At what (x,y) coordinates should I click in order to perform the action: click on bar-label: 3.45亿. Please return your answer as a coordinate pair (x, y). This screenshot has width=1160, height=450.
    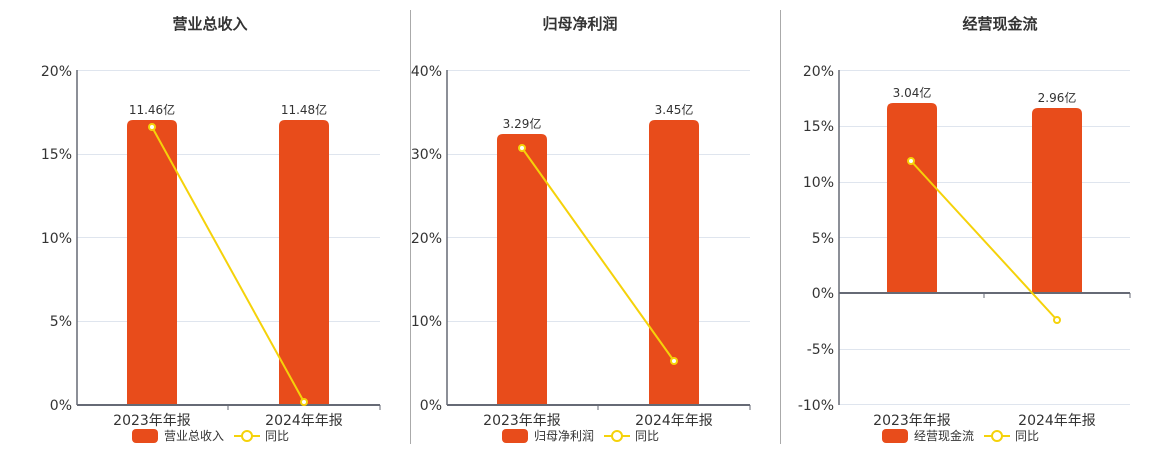
    Looking at the image, I should click on (674, 109).